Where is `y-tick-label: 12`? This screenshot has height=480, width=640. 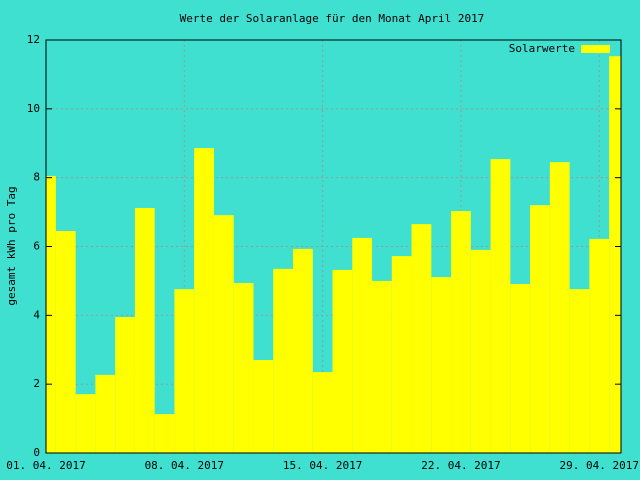 y-tick-label: 12 is located at coordinates (33, 39).